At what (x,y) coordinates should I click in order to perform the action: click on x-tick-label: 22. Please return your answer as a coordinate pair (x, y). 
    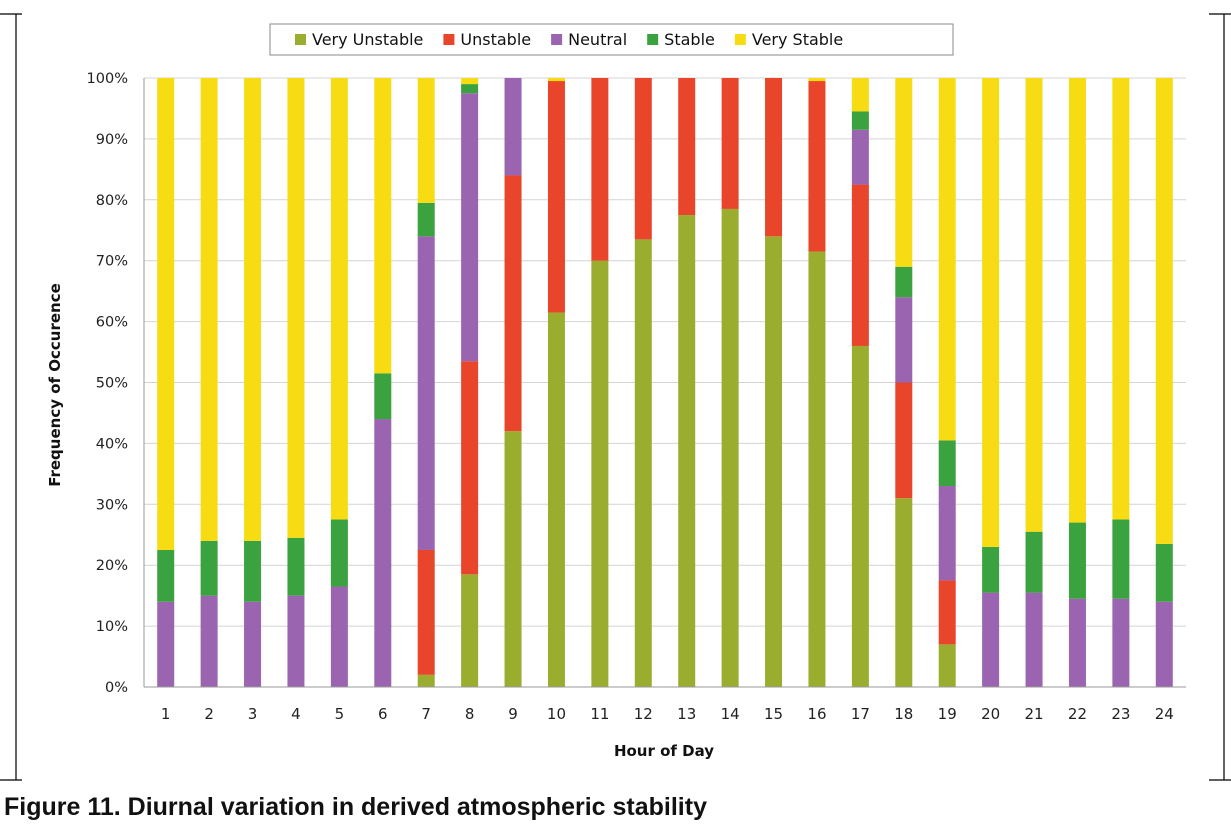
    Looking at the image, I should click on (1077, 714).